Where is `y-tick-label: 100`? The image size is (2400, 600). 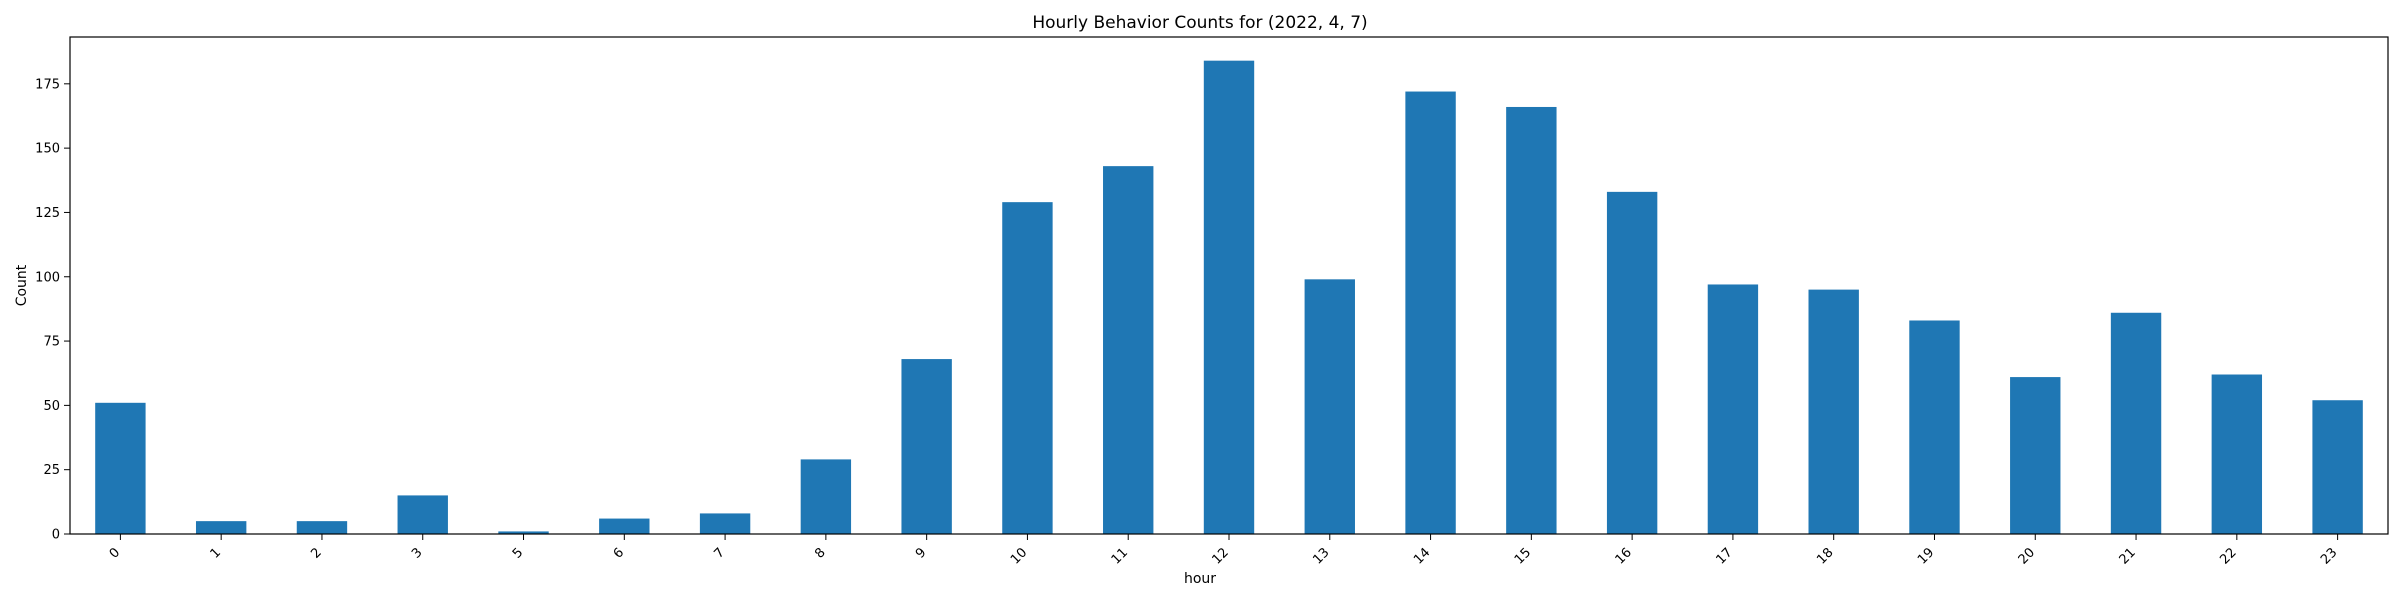 y-tick-label: 100 is located at coordinates (47, 277).